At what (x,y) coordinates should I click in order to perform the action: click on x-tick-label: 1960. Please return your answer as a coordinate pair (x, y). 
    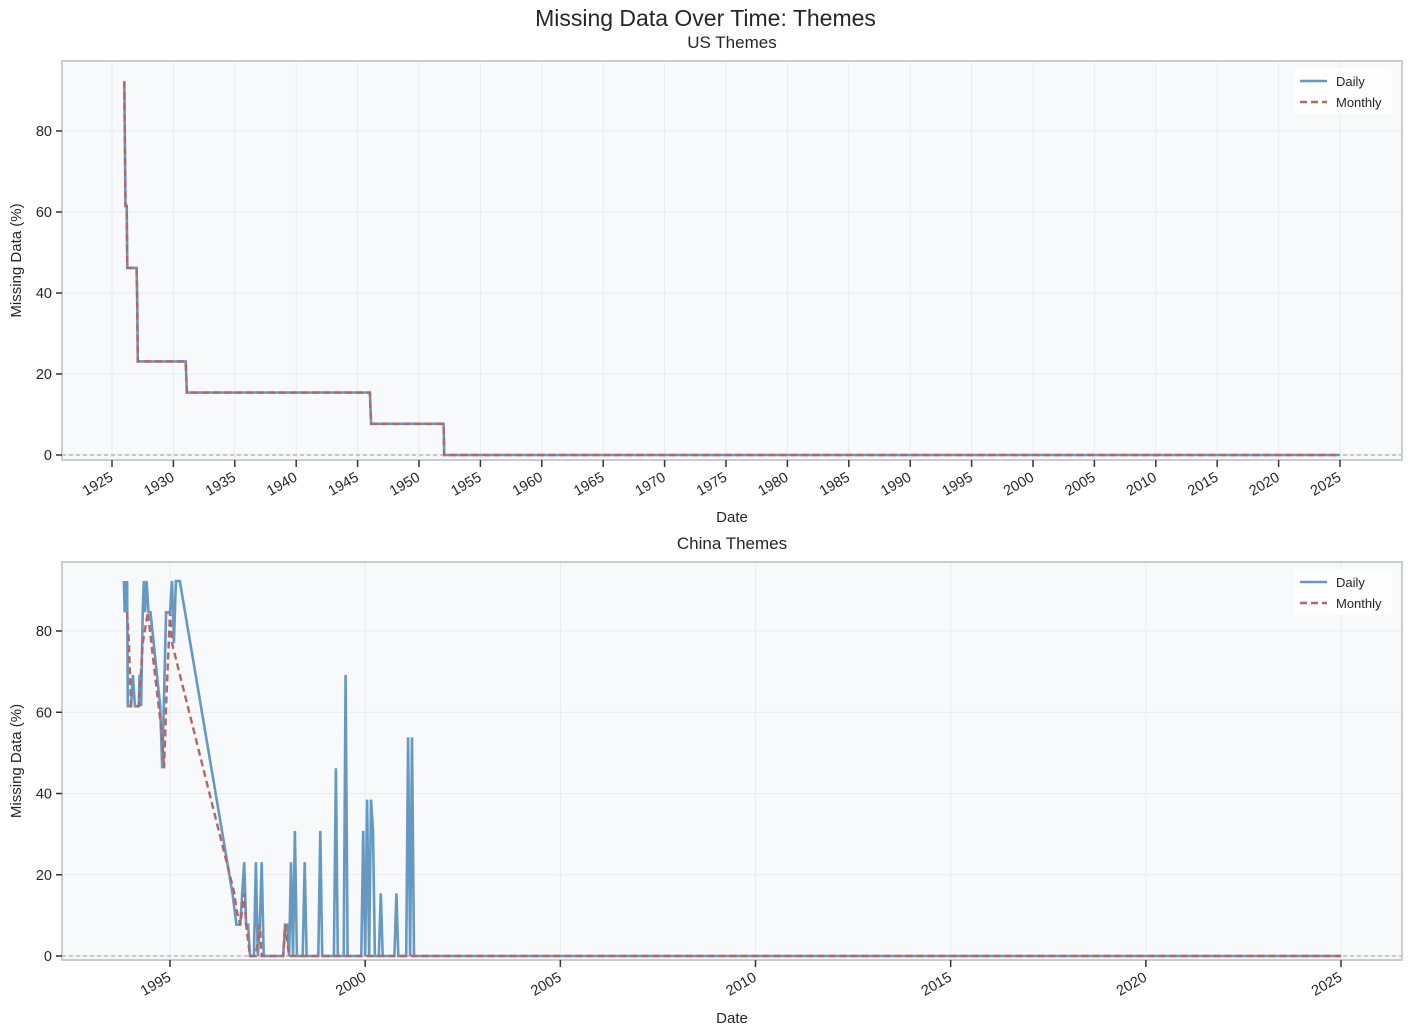
    Looking at the image, I should click on (528, 485).